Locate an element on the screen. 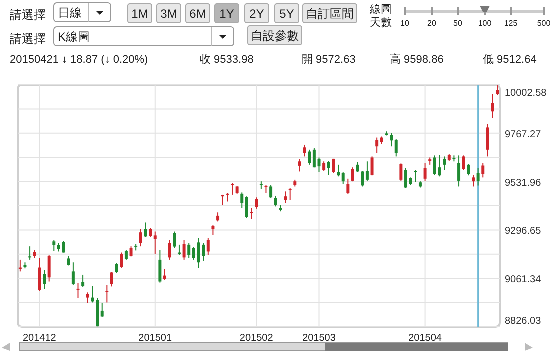 The height and width of the screenshot is (351, 553). x-tick-label: 201502 is located at coordinates (257, 338).